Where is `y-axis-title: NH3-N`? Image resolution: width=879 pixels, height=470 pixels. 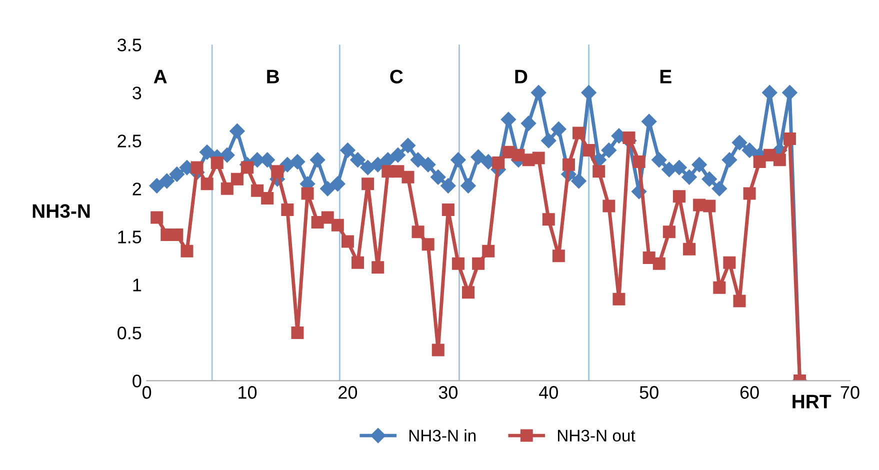 y-axis-title: NH3-N is located at coordinates (61, 211).